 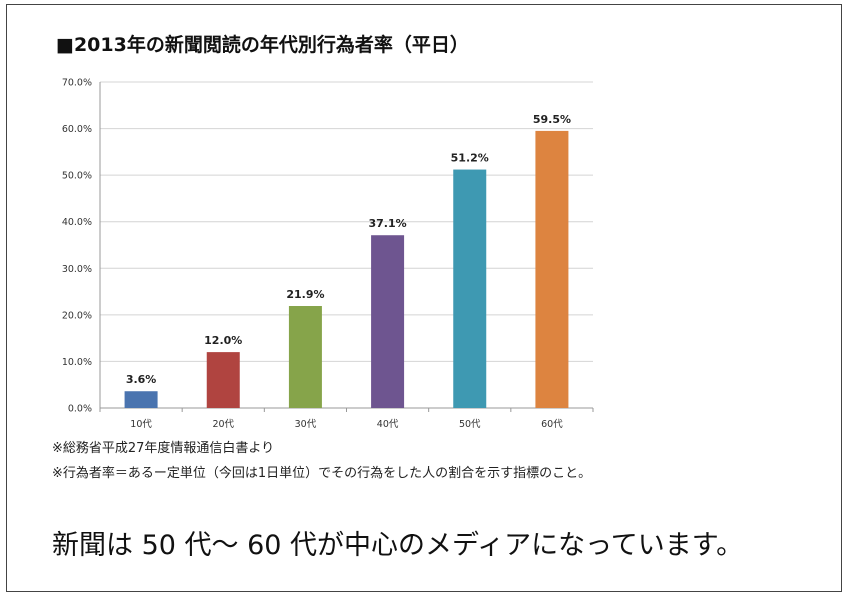 What do you see at coordinates (77, 176) in the screenshot?
I see `y-tick-label: 50.0%` at bounding box center [77, 176].